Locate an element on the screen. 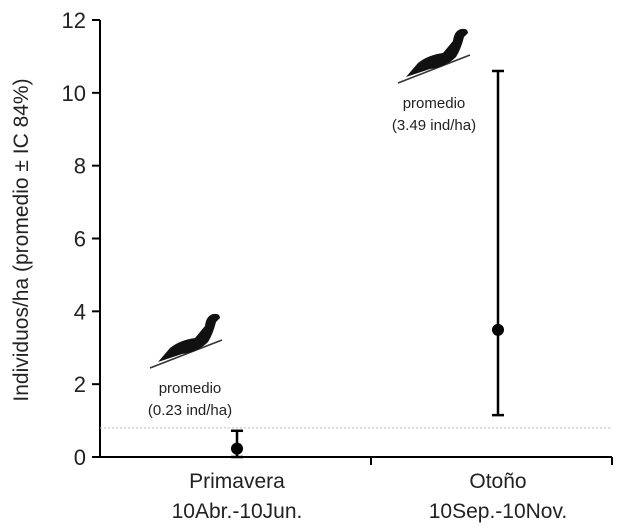  y-tick-label: 6 is located at coordinates (80, 239).